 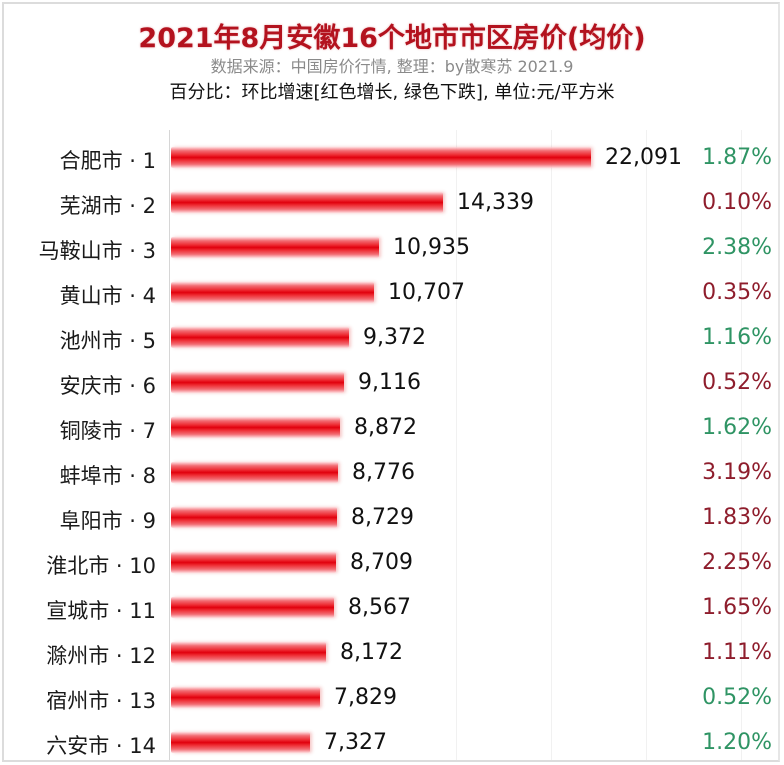 What do you see at coordinates (169, 445) in the screenshot?
I see `y-axis-line` at bounding box center [169, 445].